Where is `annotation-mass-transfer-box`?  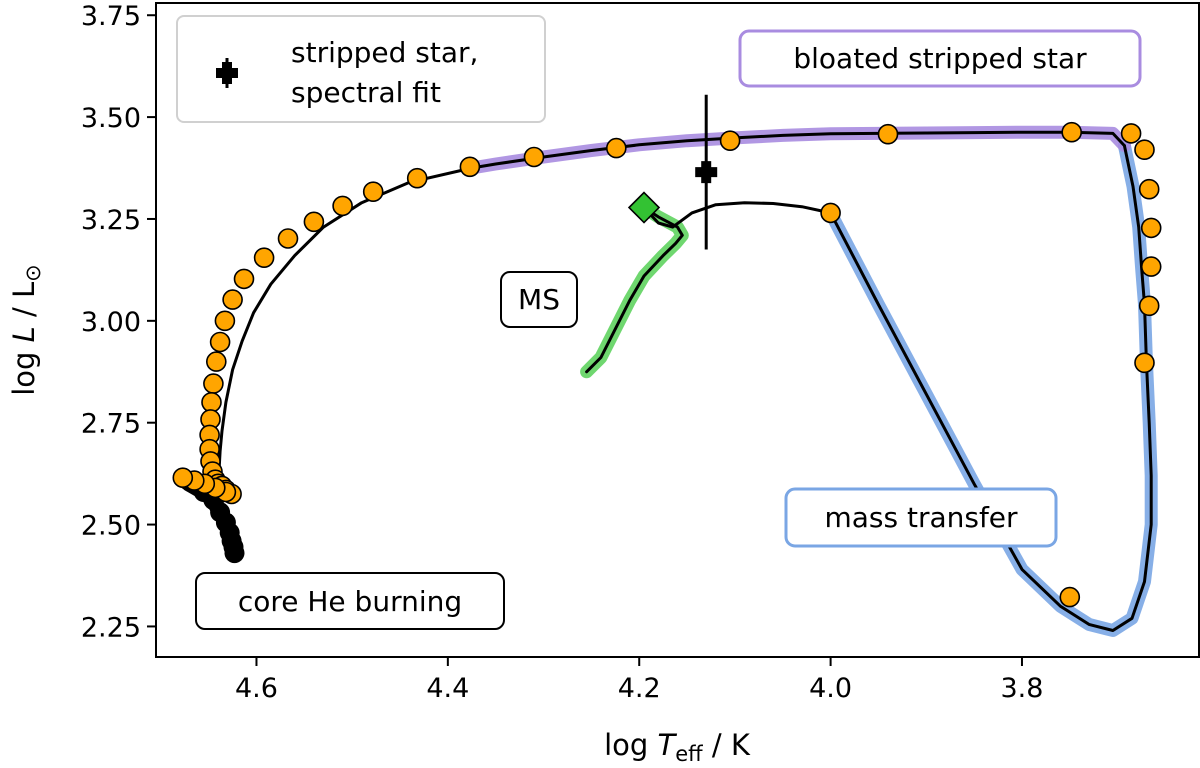 annotation-mass-transfer-box is located at coordinates (921, 517).